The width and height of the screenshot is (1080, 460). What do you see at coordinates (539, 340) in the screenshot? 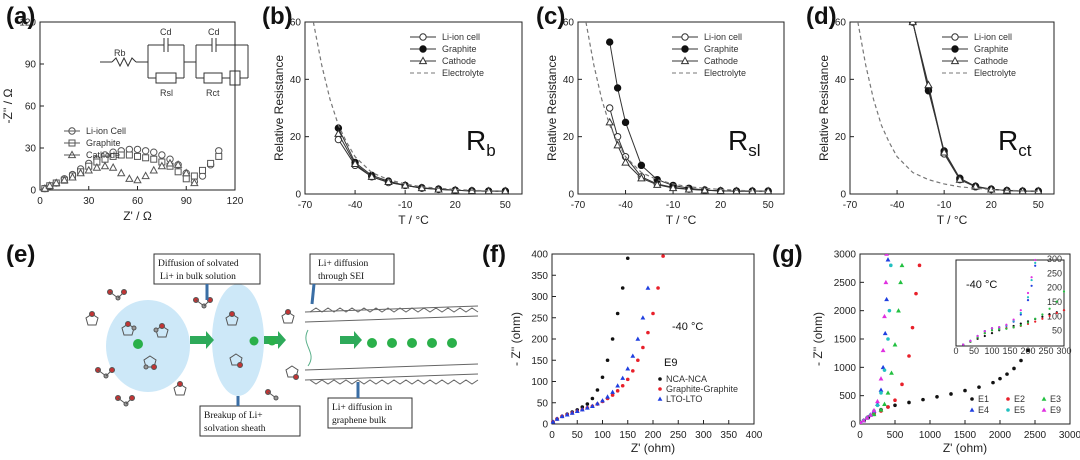
I see `y-tick-label: 200` at bounding box center [539, 340].